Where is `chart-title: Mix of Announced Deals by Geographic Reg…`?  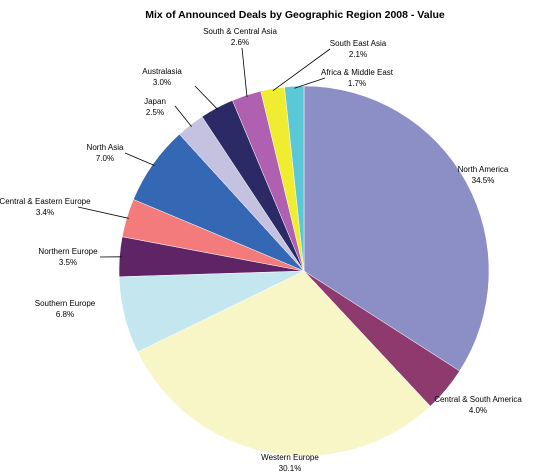
chart-title: Mix of Announced Deals by Geographic Reg… is located at coordinates (295, 15).